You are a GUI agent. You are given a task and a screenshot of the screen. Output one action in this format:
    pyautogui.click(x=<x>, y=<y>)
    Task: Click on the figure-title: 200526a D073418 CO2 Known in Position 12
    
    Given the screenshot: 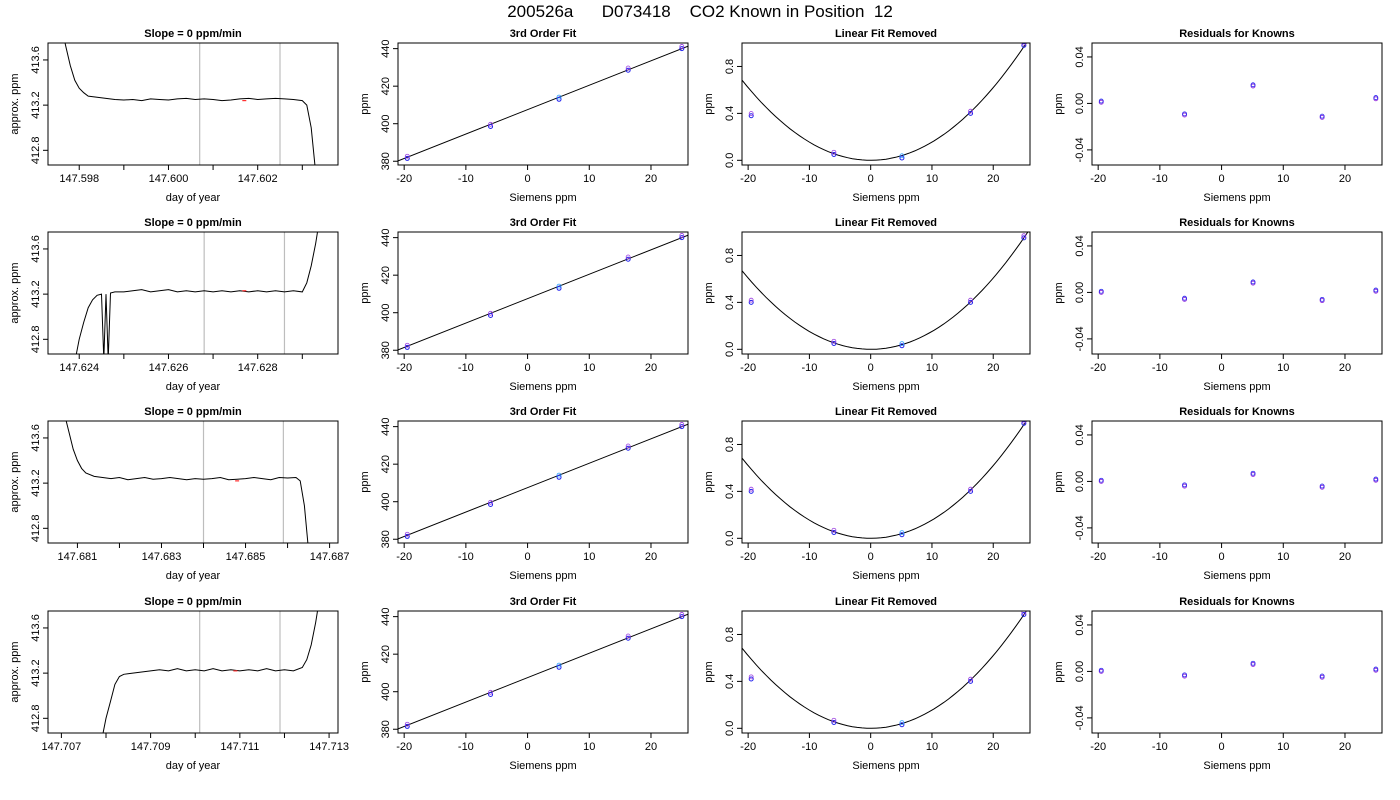 What is the action you would take?
    pyautogui.click(x=700, y=11)
    